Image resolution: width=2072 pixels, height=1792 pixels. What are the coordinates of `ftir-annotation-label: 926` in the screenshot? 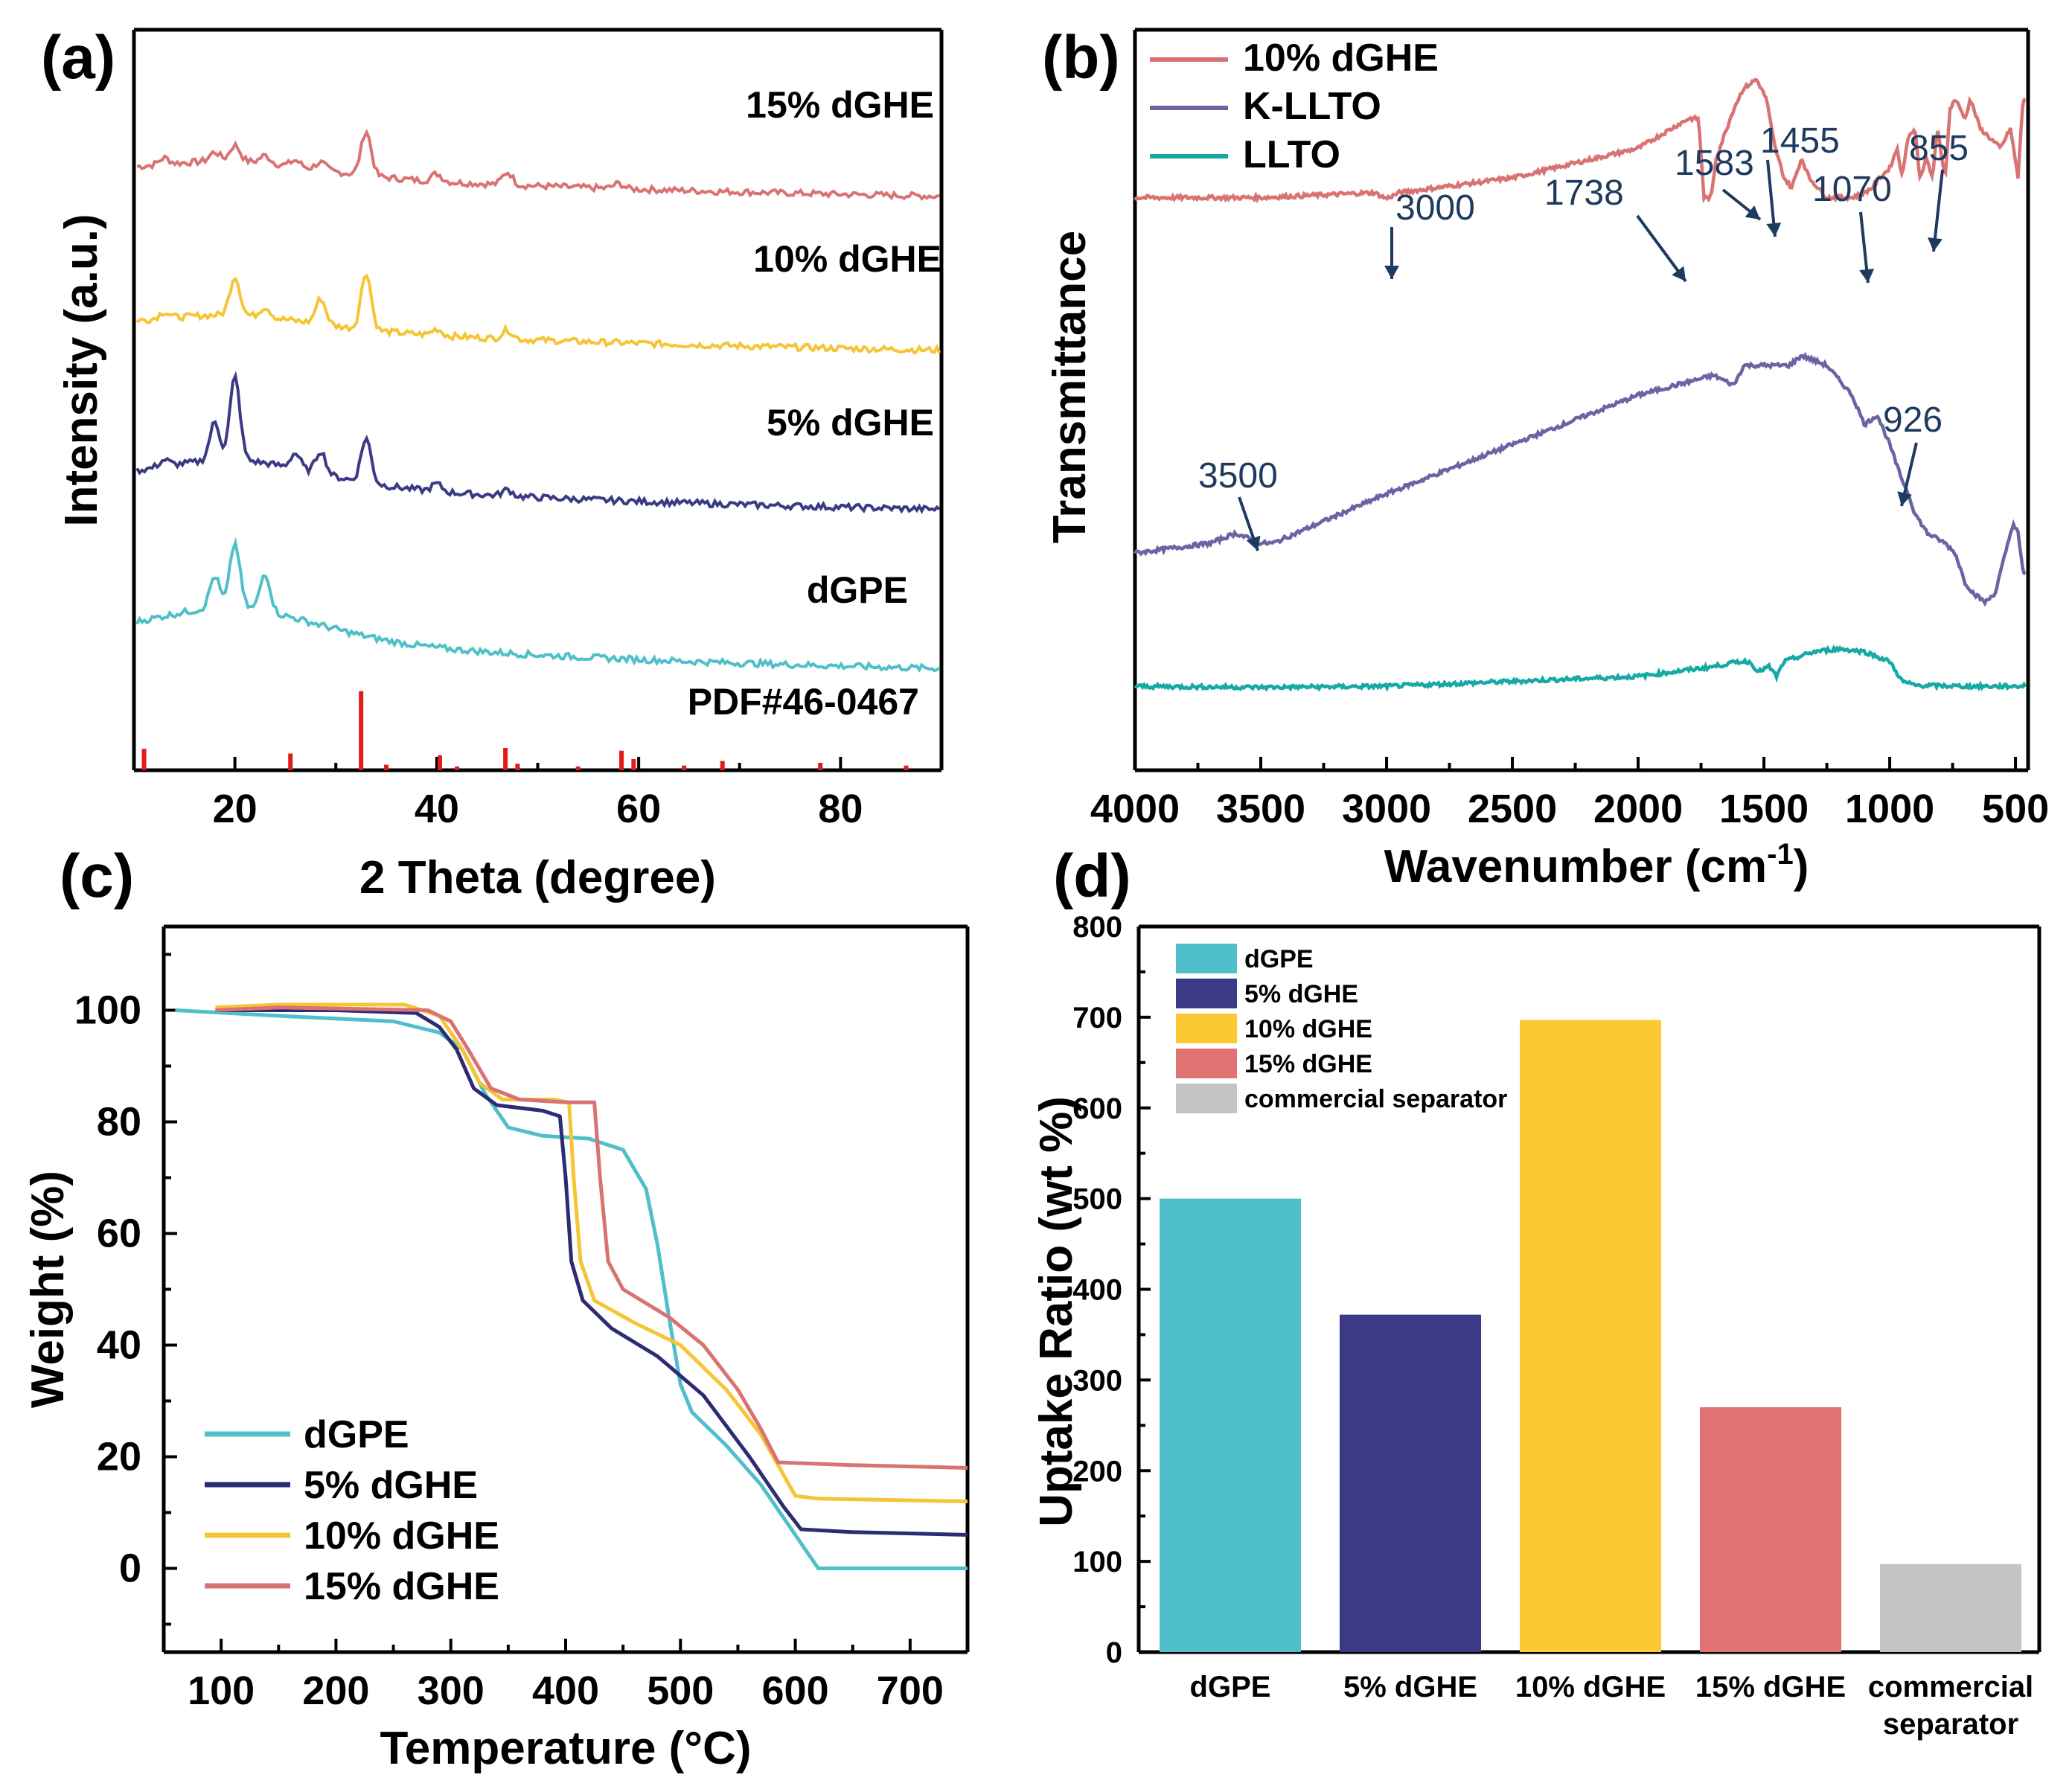 It's located at (1912, 420).